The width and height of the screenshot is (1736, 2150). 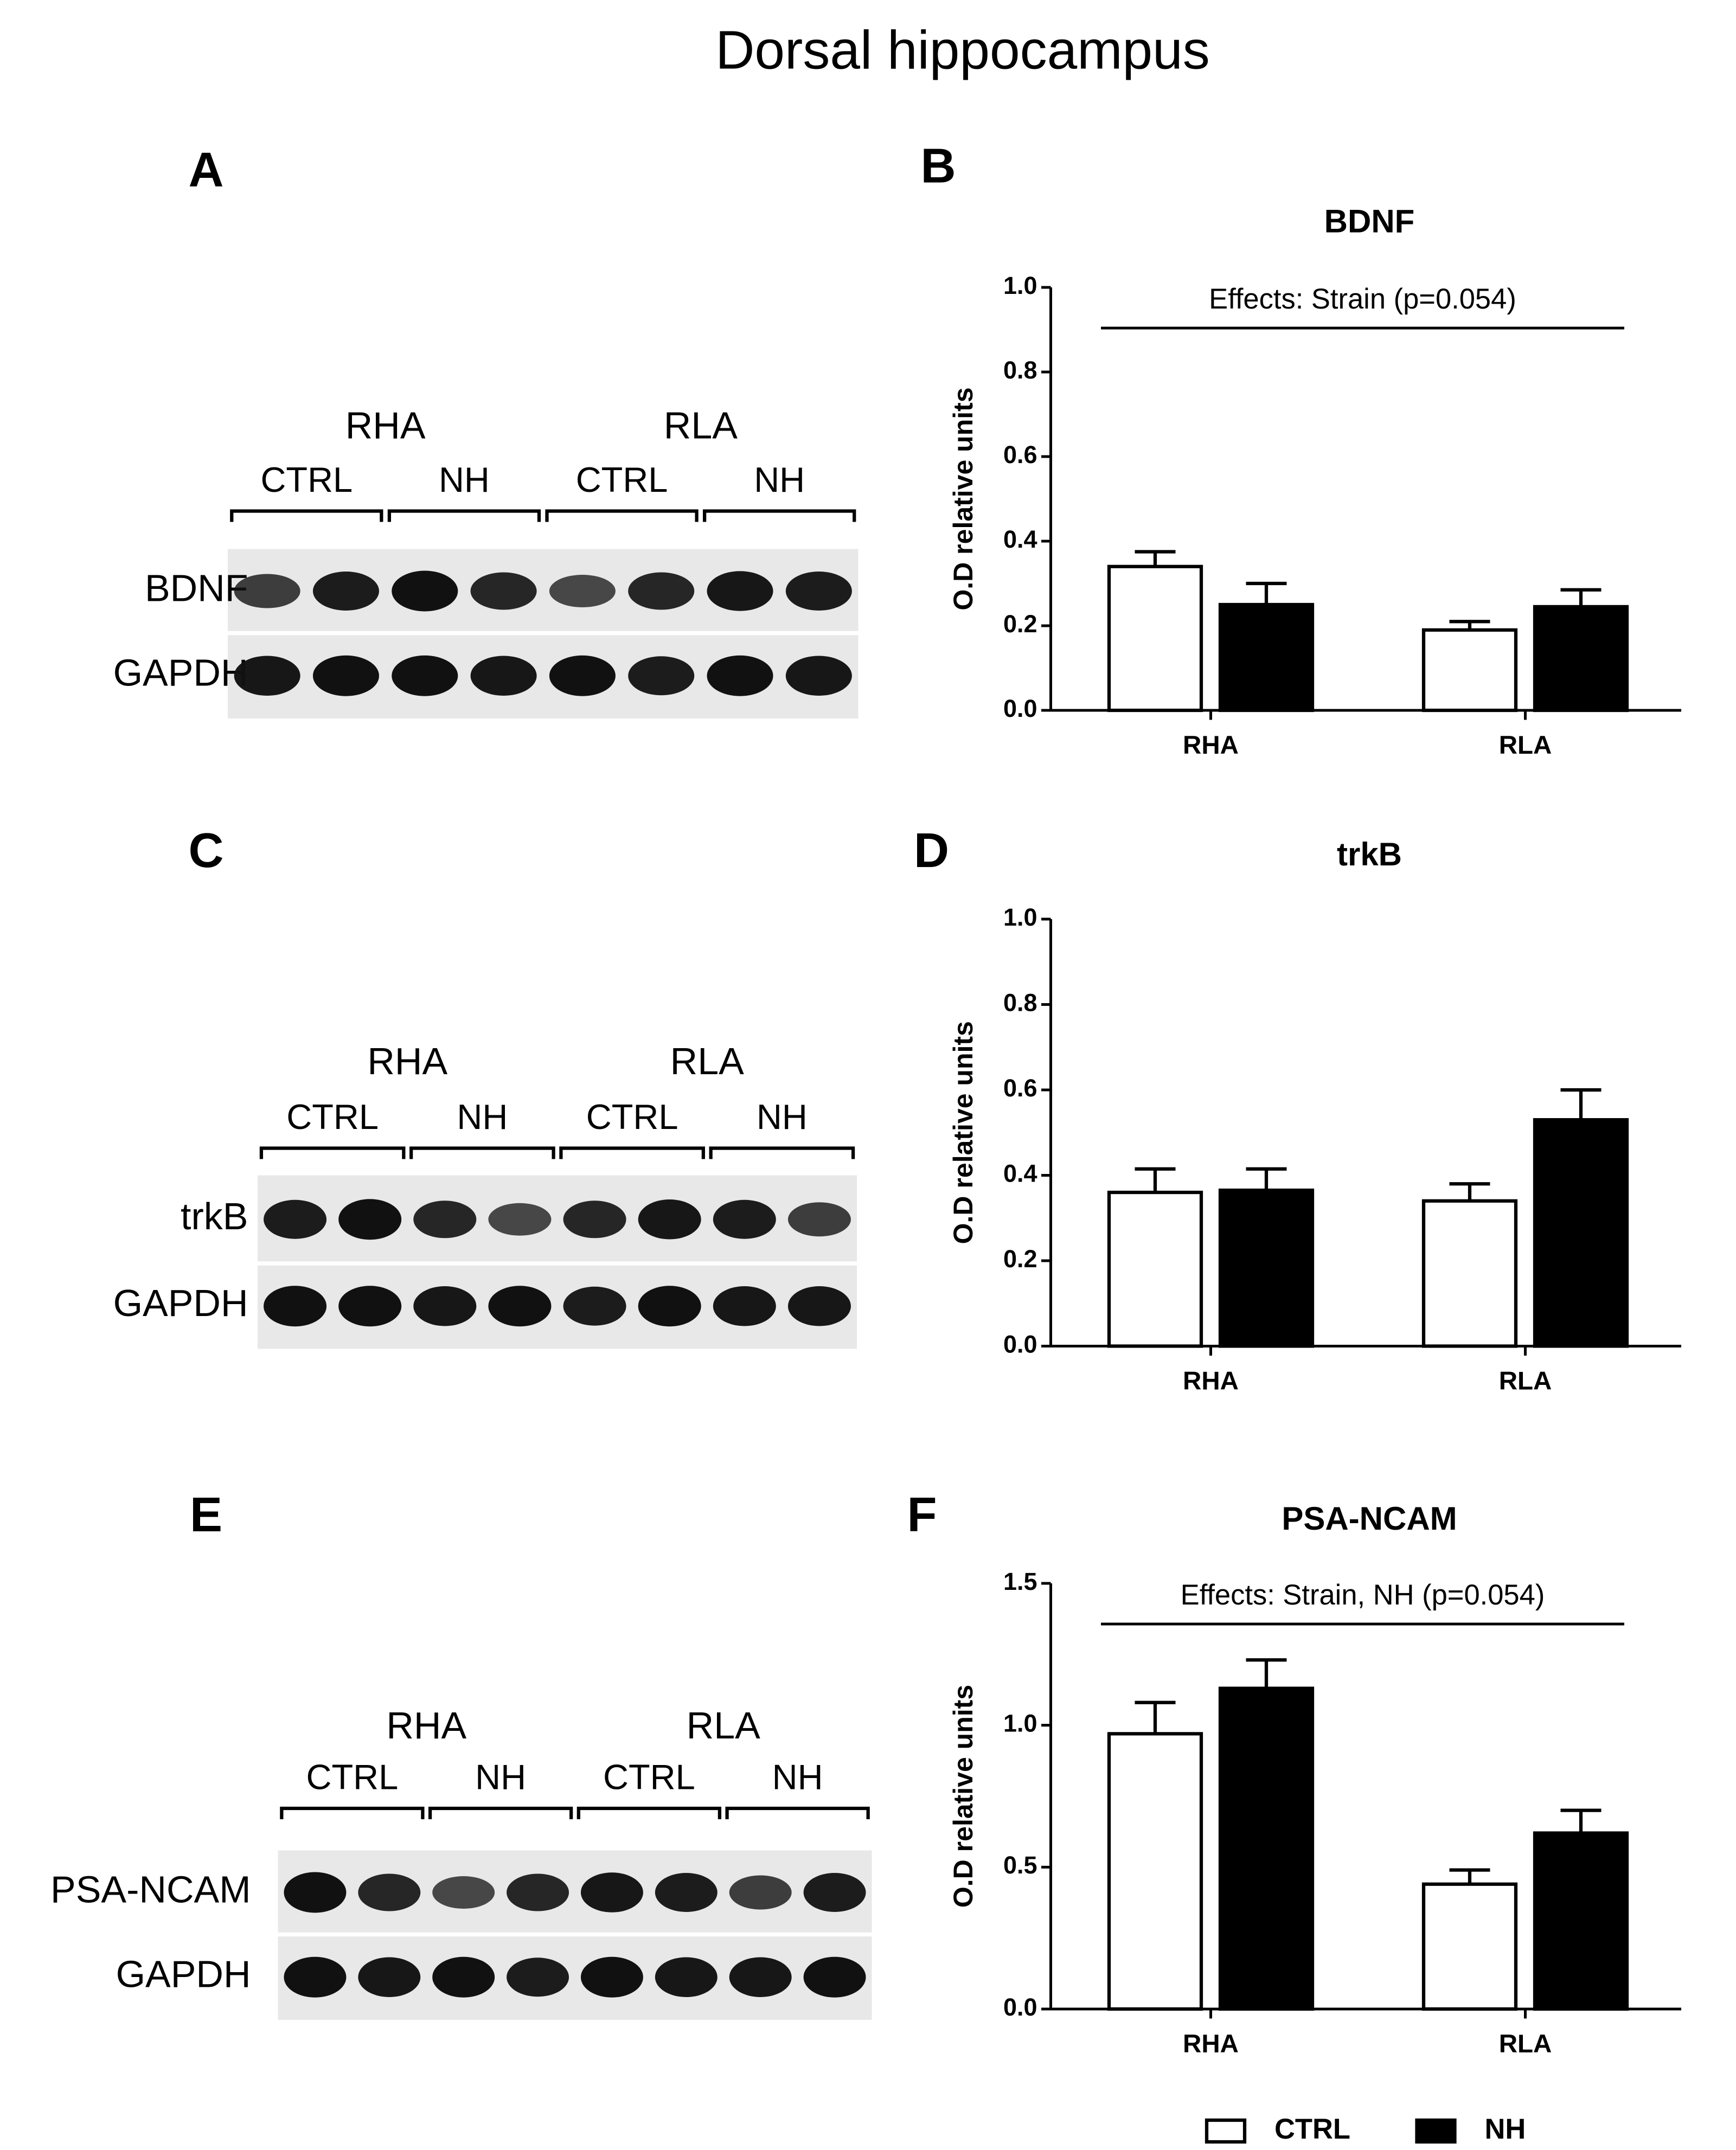 I want to click on panel-letter: A, so click(x=206, y=170).